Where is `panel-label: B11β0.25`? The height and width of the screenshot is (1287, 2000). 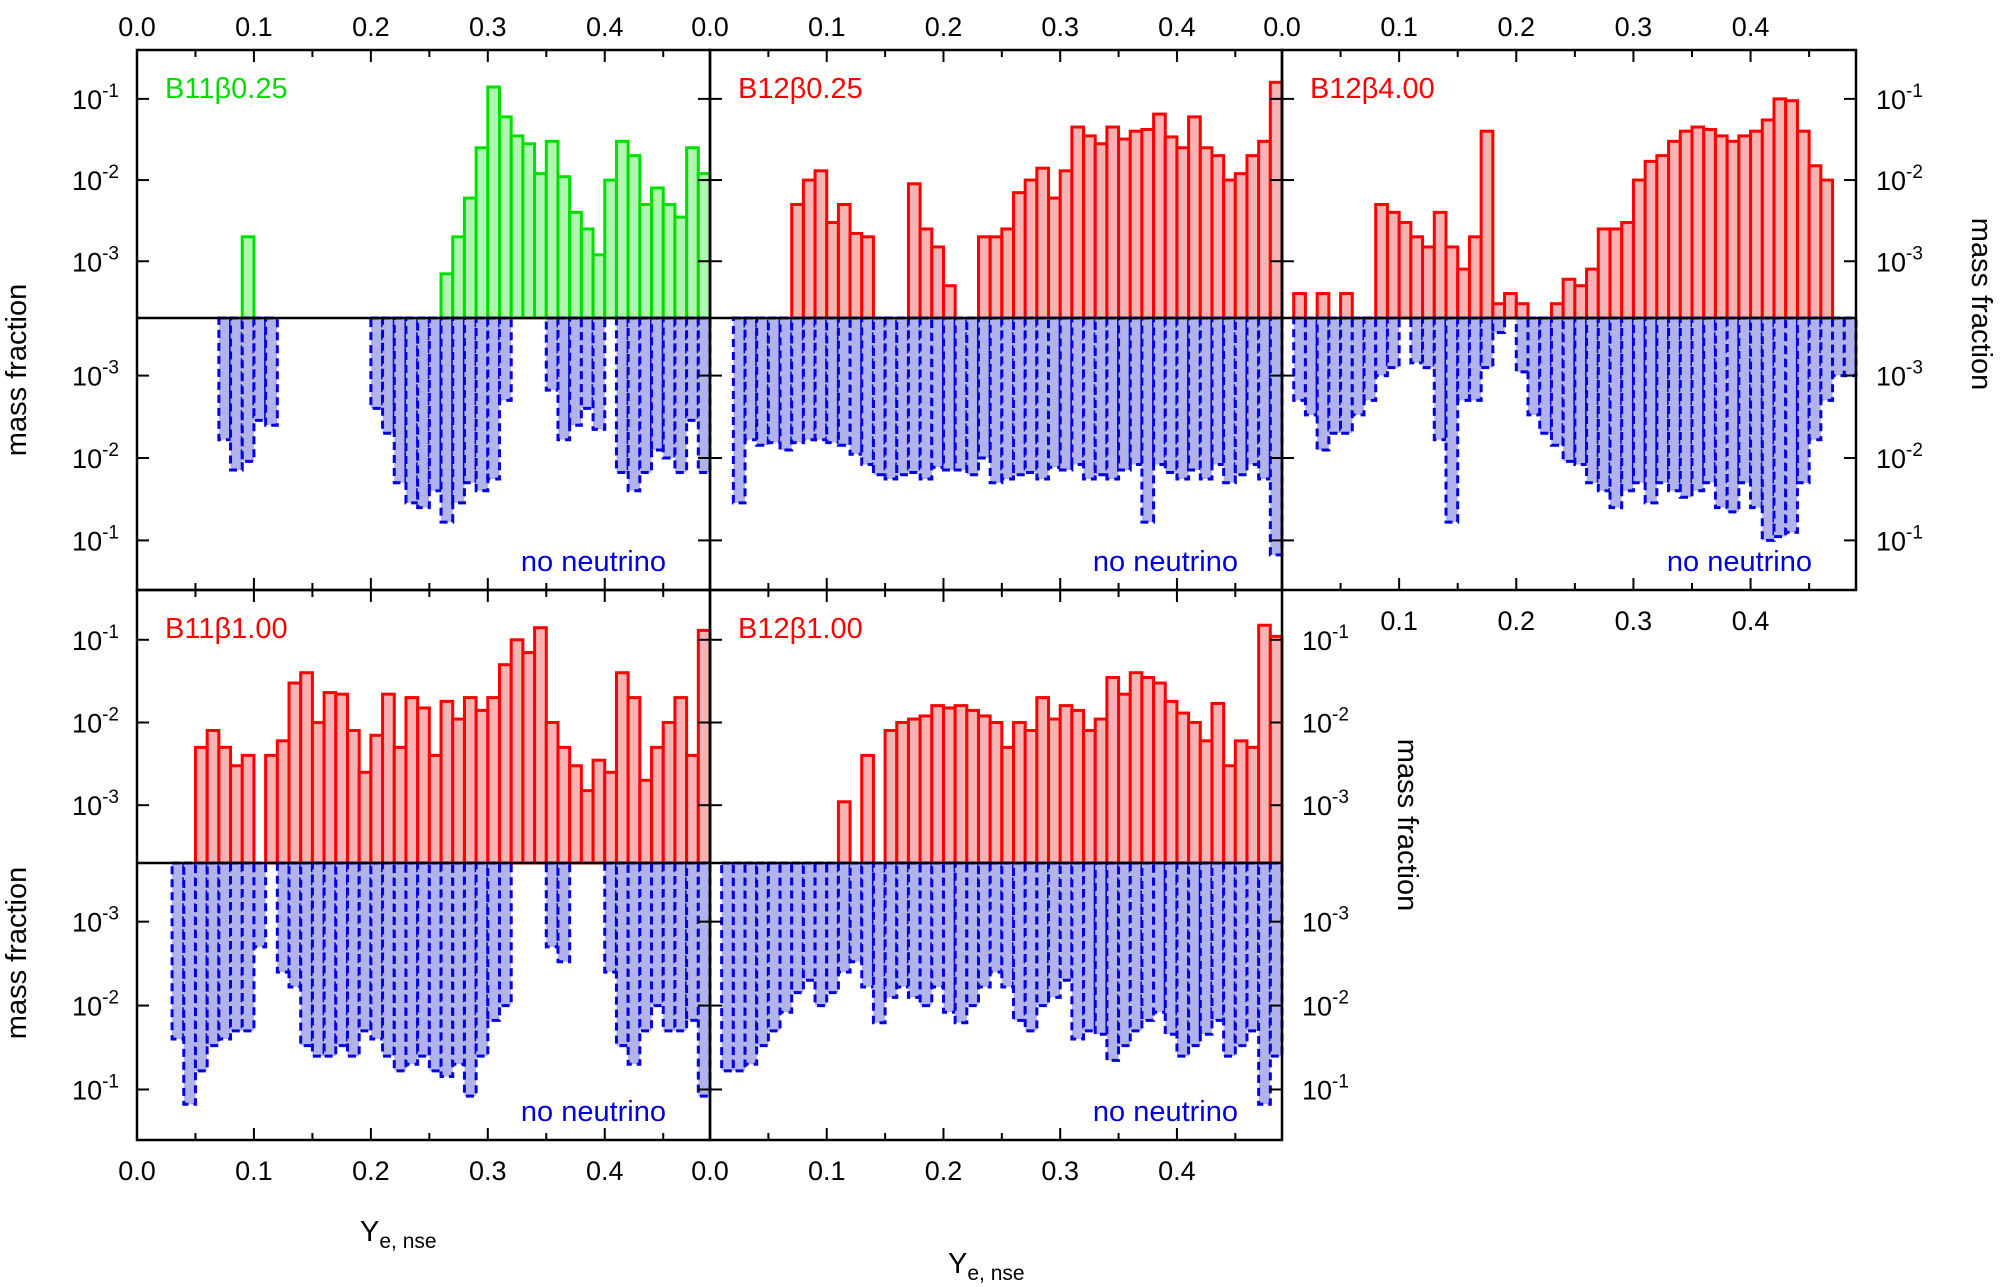
panel-label: B11β0.25 is located at coordinates (226, 89).